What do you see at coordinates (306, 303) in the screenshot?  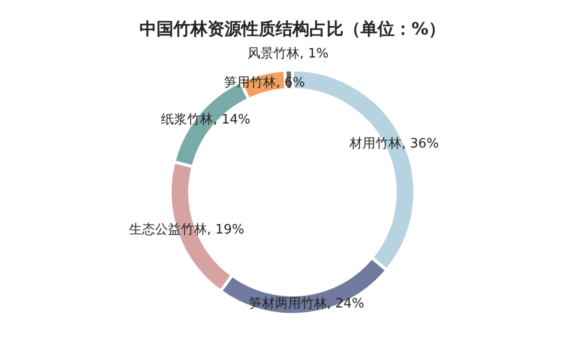 I see `slice-label: 笋材两用竹林, 24%` at bounding box center [306, 303].